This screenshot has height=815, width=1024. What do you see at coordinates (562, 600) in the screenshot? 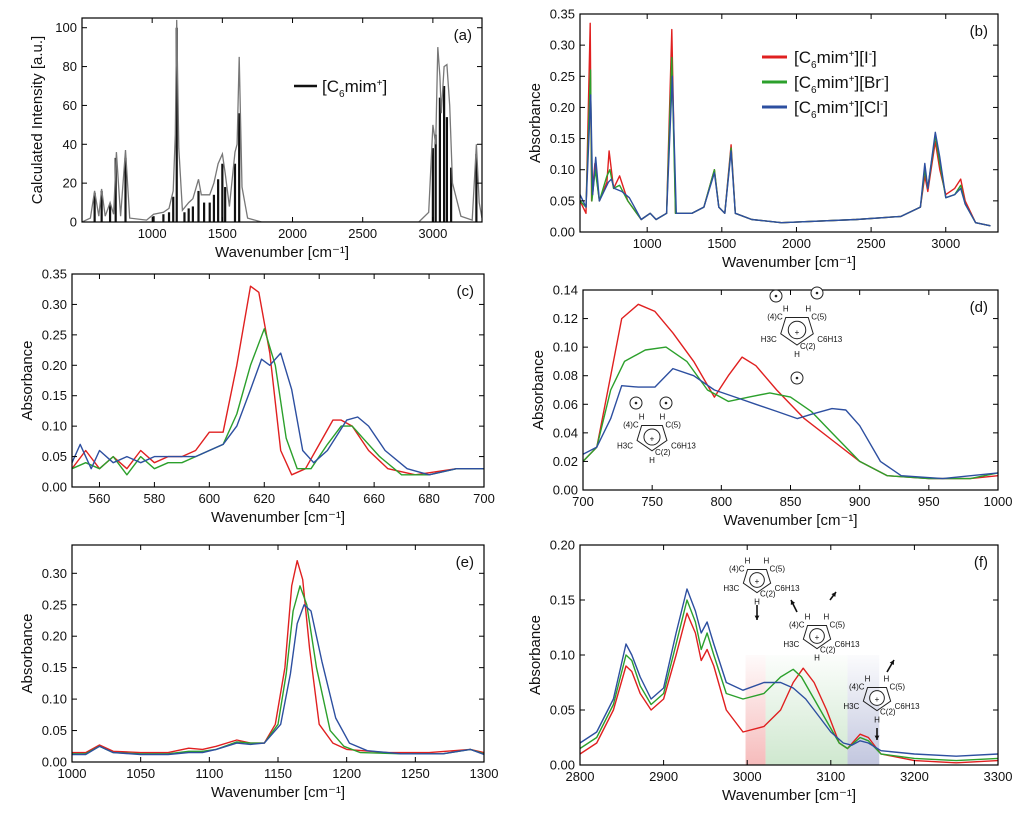
I see `y-tick-label: 0.15` at bounding box center [562, 600].